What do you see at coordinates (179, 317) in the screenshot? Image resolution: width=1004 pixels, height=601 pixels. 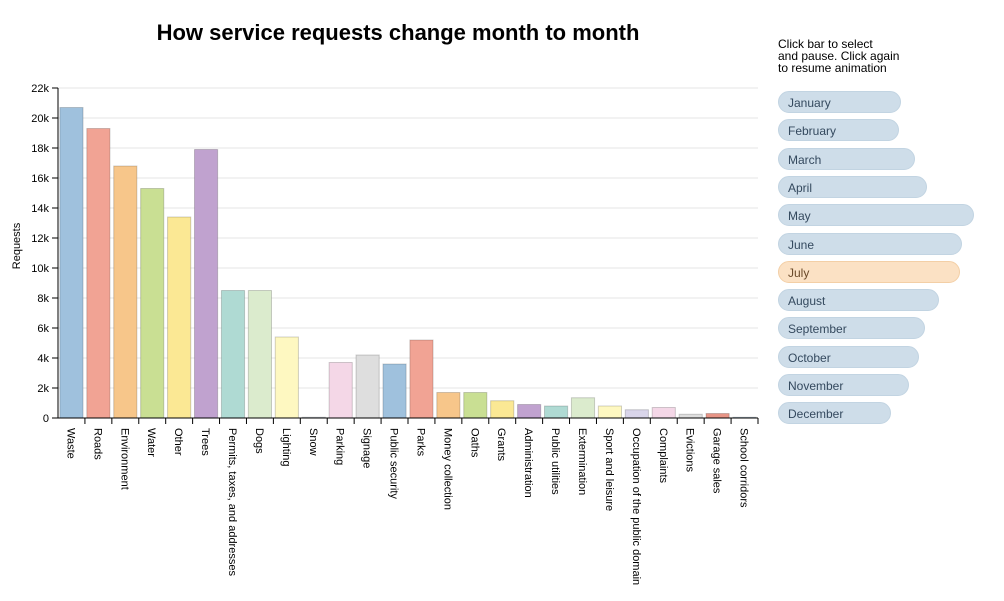 I see `bar-other` at bounding box center [179, 317].